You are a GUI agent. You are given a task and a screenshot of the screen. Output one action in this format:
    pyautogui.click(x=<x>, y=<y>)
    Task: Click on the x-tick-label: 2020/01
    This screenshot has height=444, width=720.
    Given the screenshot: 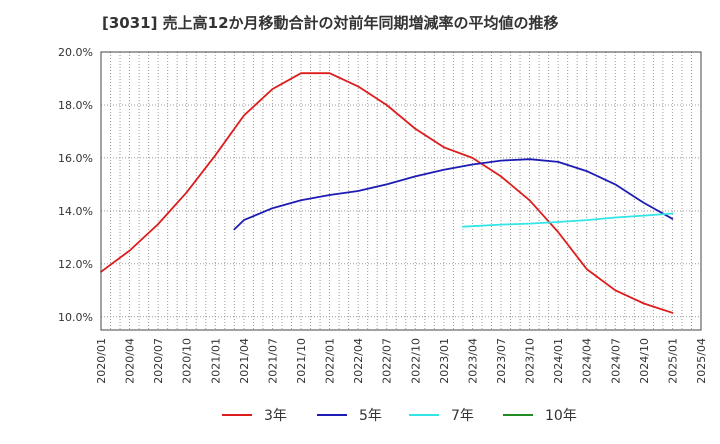 What is the action you would take?
    pyautogui.click(x=101, y=361)
    